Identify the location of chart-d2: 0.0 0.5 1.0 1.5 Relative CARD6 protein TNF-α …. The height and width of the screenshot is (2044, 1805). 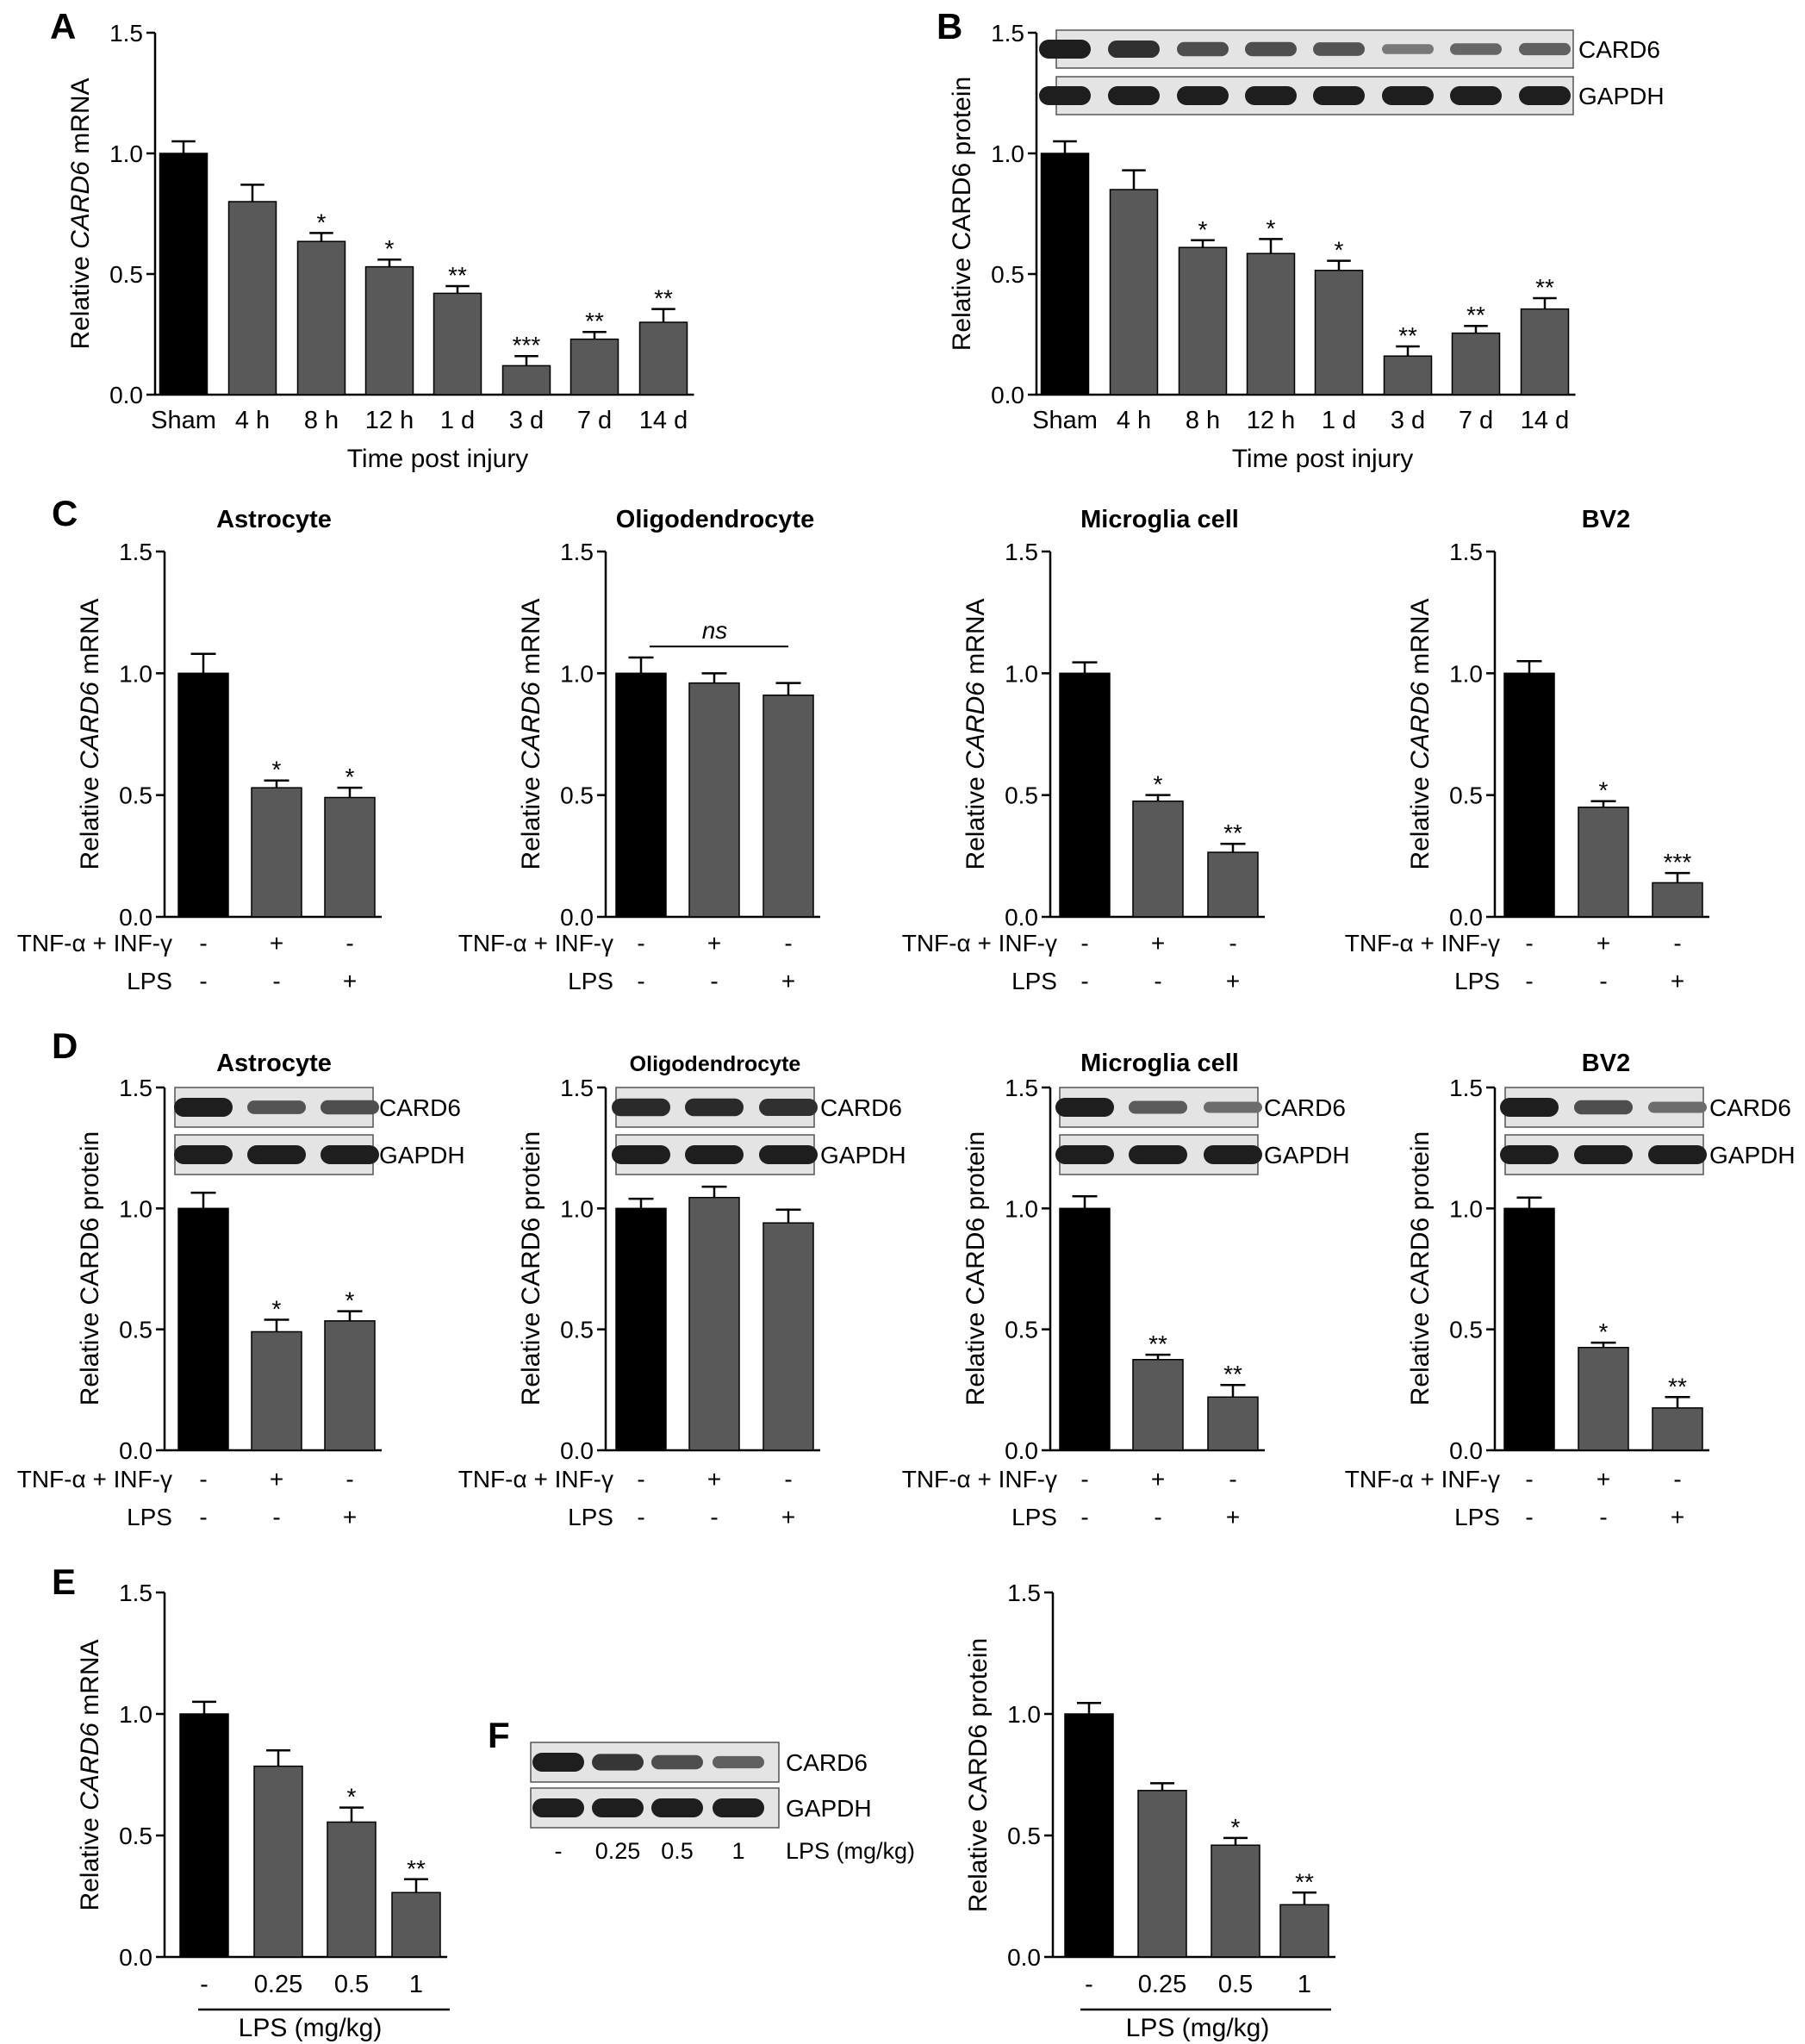
(682, 1291).